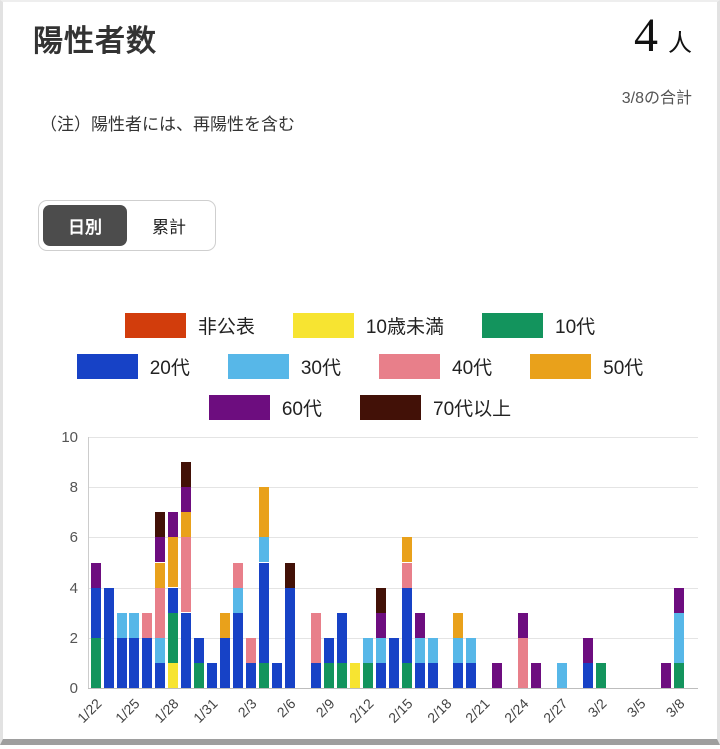 Image resolution: width=720 pixels, height=749 pixels. Describe the element at coordinates (523, 663) in the screenshot. I see `bar-segment-2/24-40代` at that location.